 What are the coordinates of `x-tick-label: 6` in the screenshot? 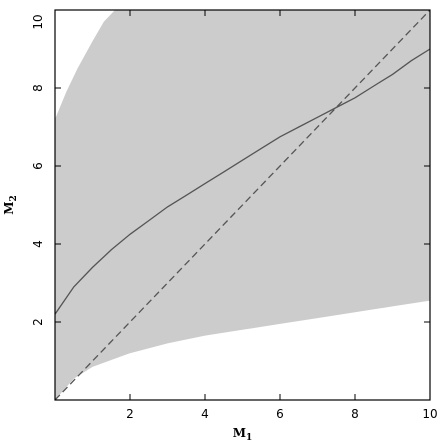 It's located at (280, 414).